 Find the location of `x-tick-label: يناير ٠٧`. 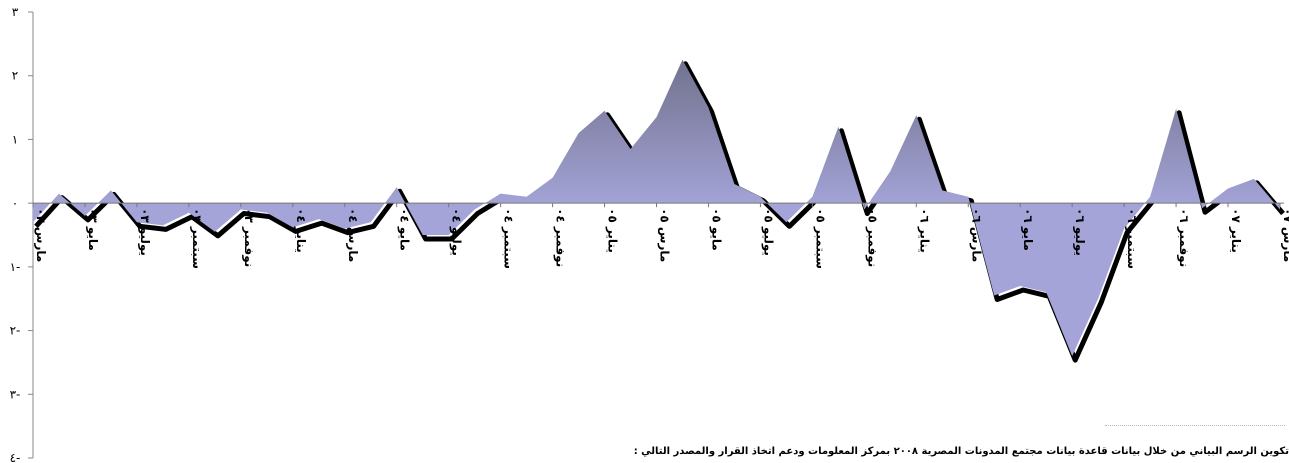

x-tick-label: يناير ٠٧ is located at coordinates (1236, 230).